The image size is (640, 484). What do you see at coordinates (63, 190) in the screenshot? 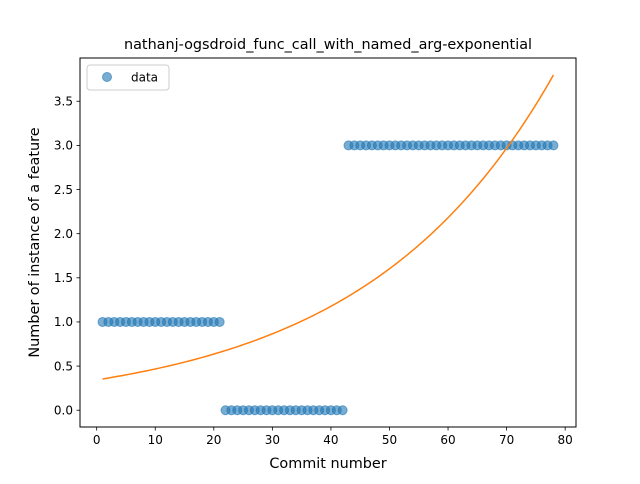
I see `y-tick-label: 2.5` at bounding box center [63, 190].